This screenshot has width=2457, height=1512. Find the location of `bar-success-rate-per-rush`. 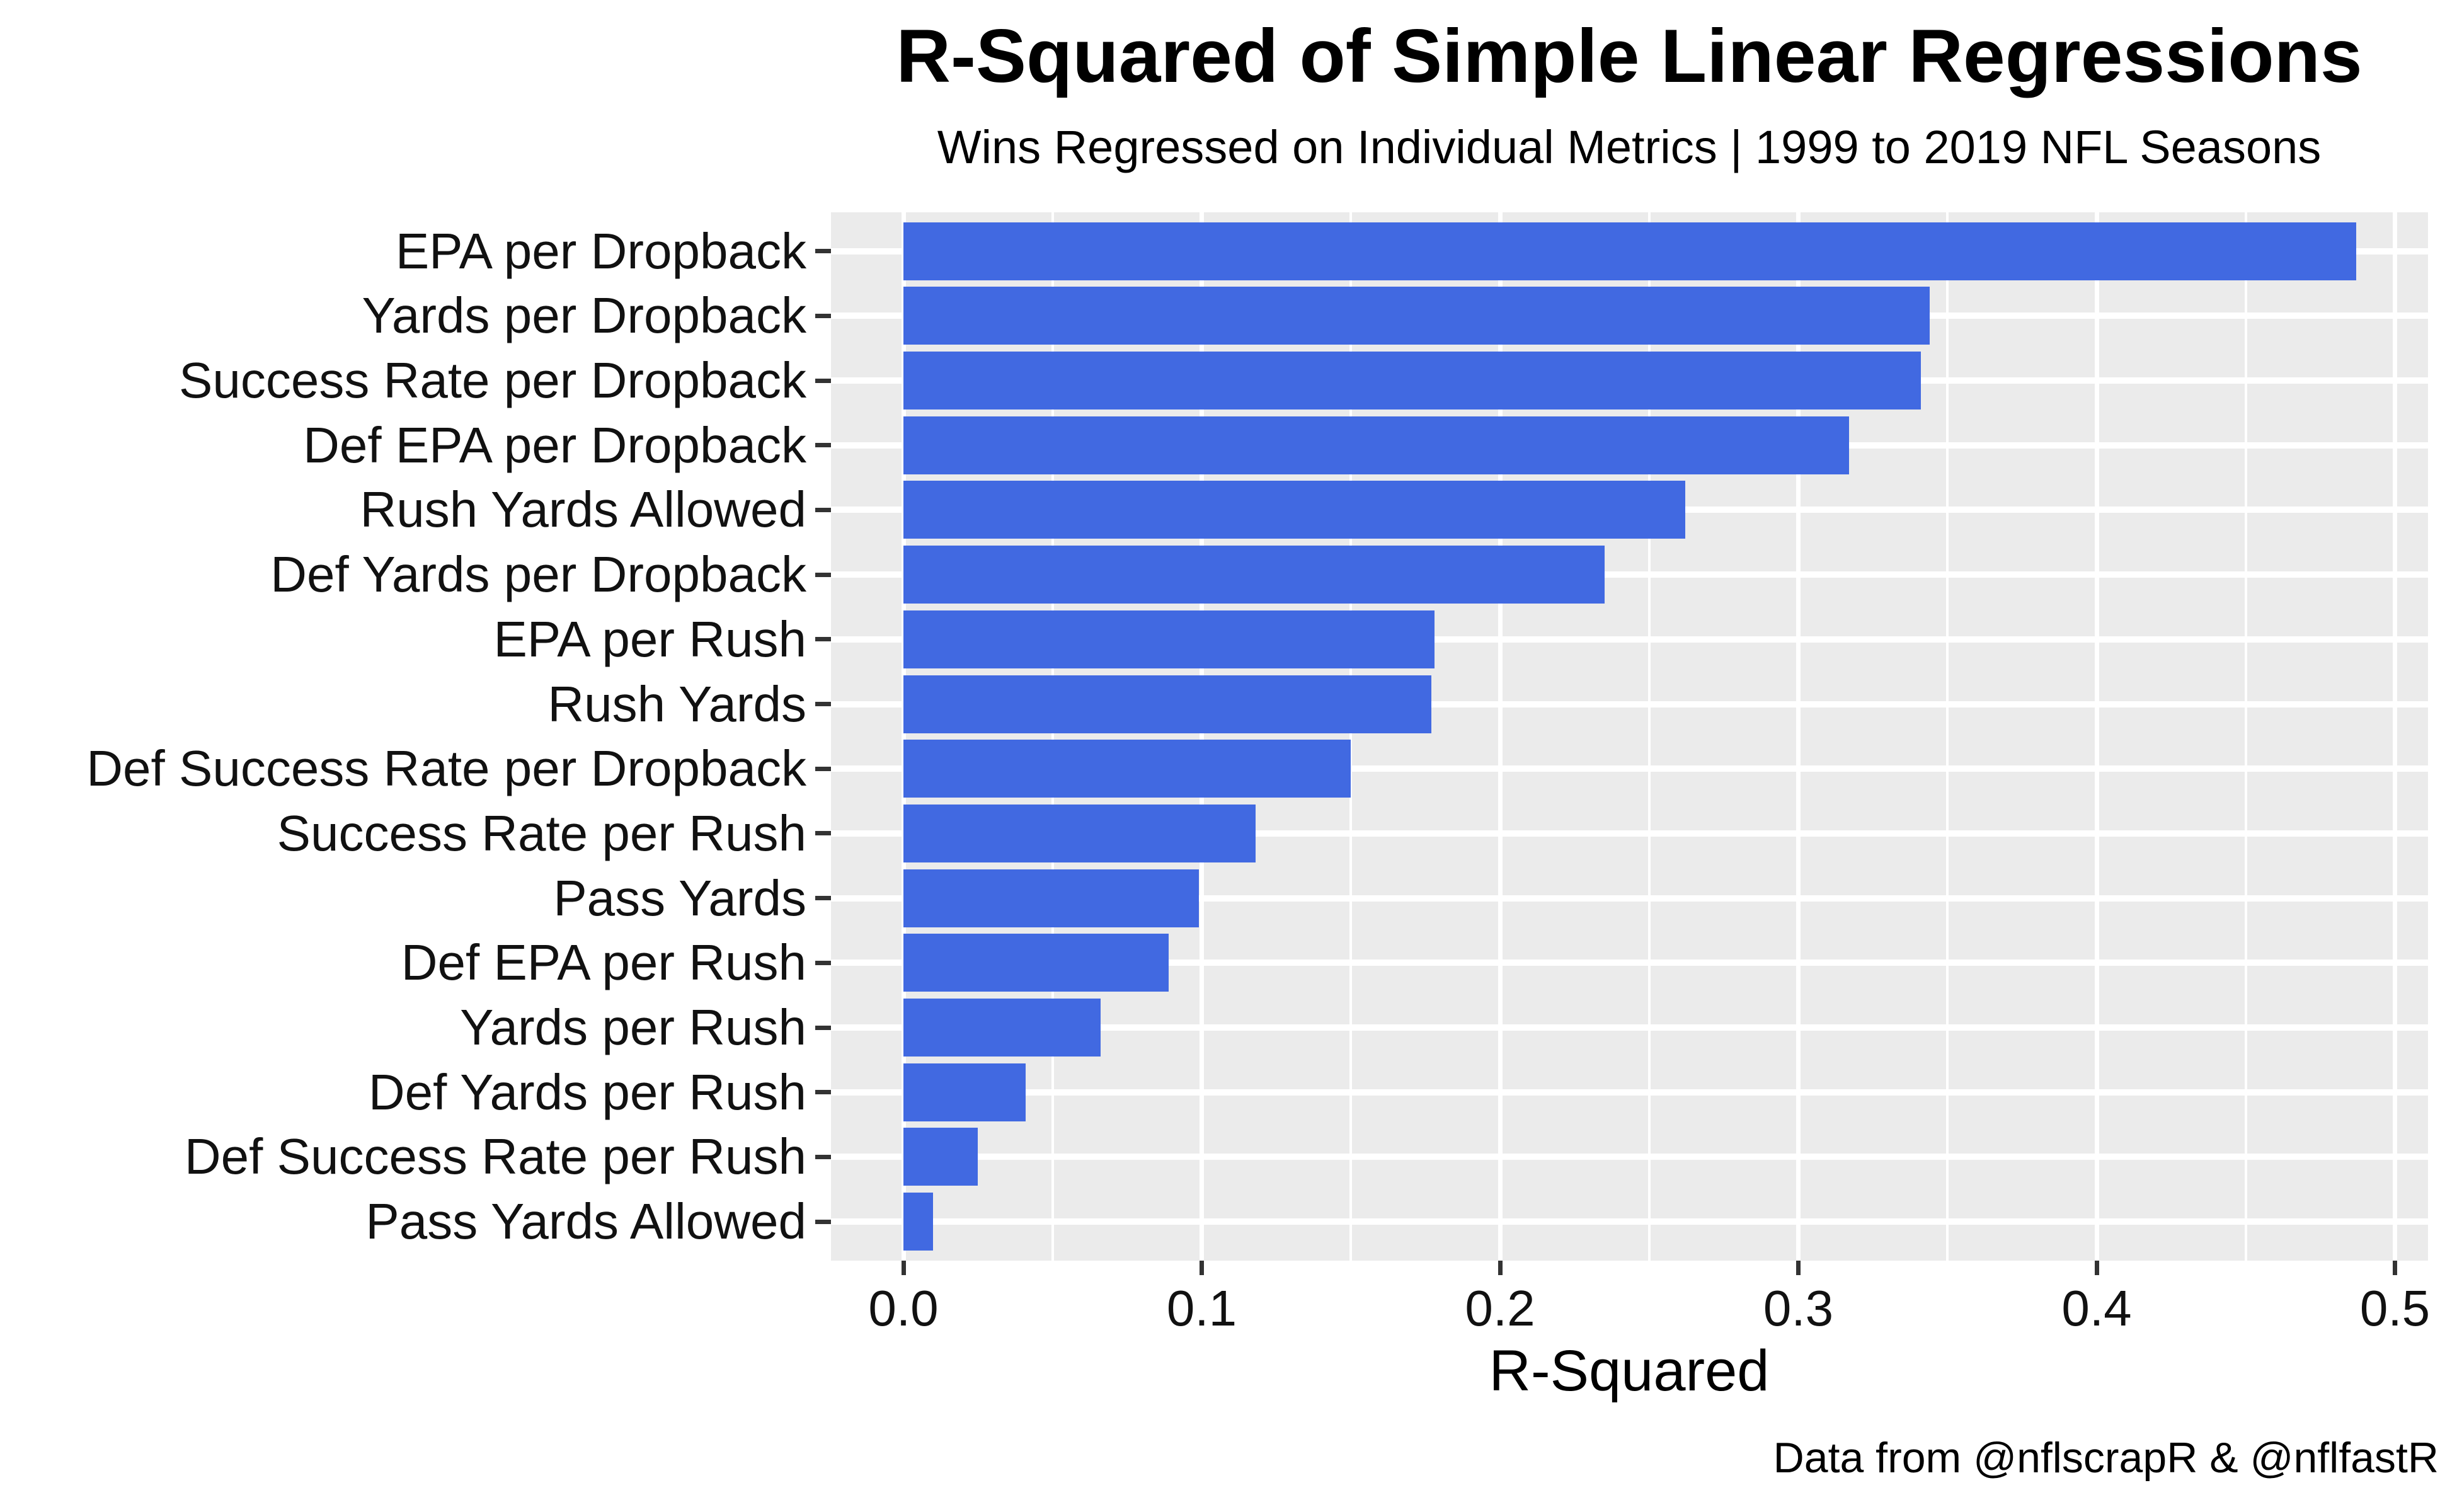

bar-success-rate-per-rush is located at coordinates (1079, 833).